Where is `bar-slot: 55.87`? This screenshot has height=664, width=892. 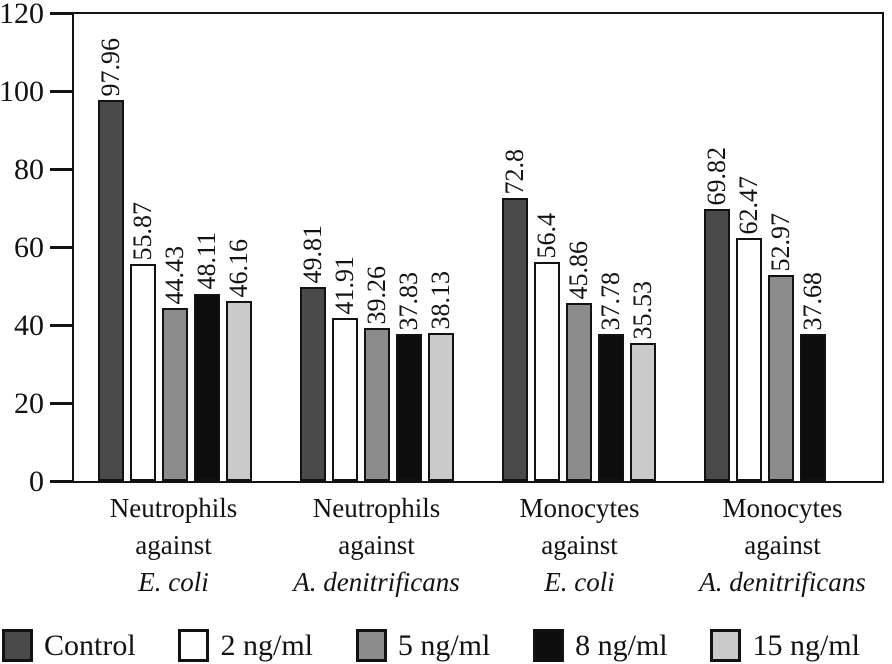
bar-slot: 55.87 is located at coordinates (142, 247).